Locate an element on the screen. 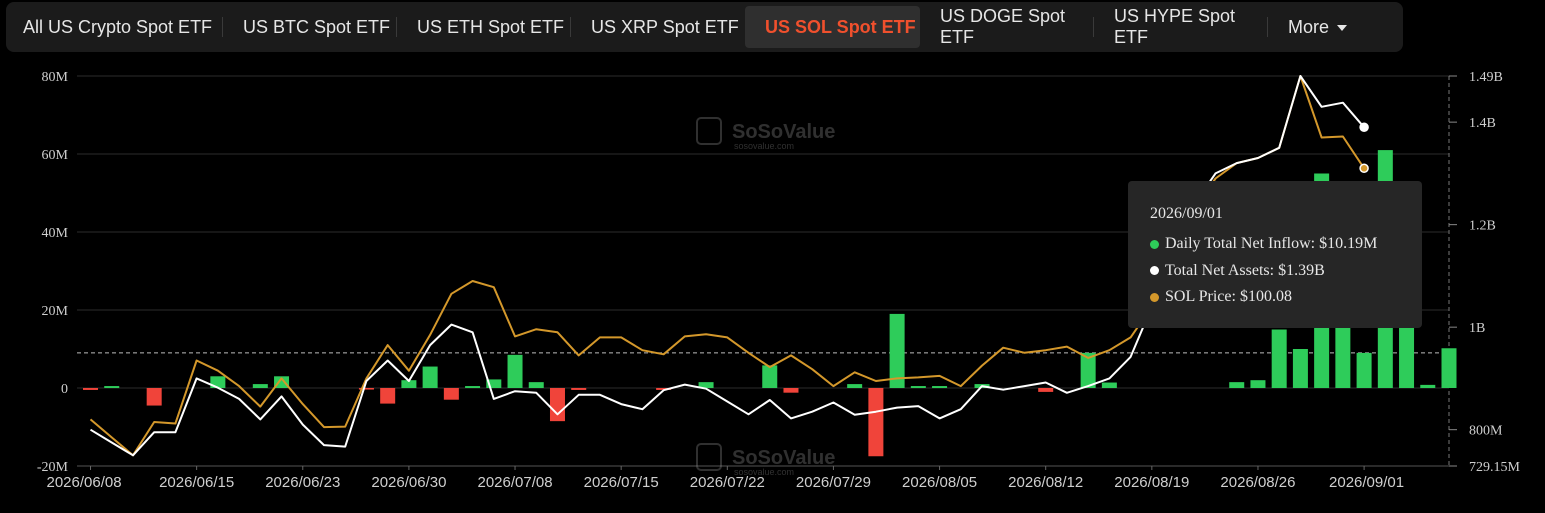 The height and width of the screenshot is (513, 1545). y-left-tick-label: -20M is located at coordinates (53, 467).